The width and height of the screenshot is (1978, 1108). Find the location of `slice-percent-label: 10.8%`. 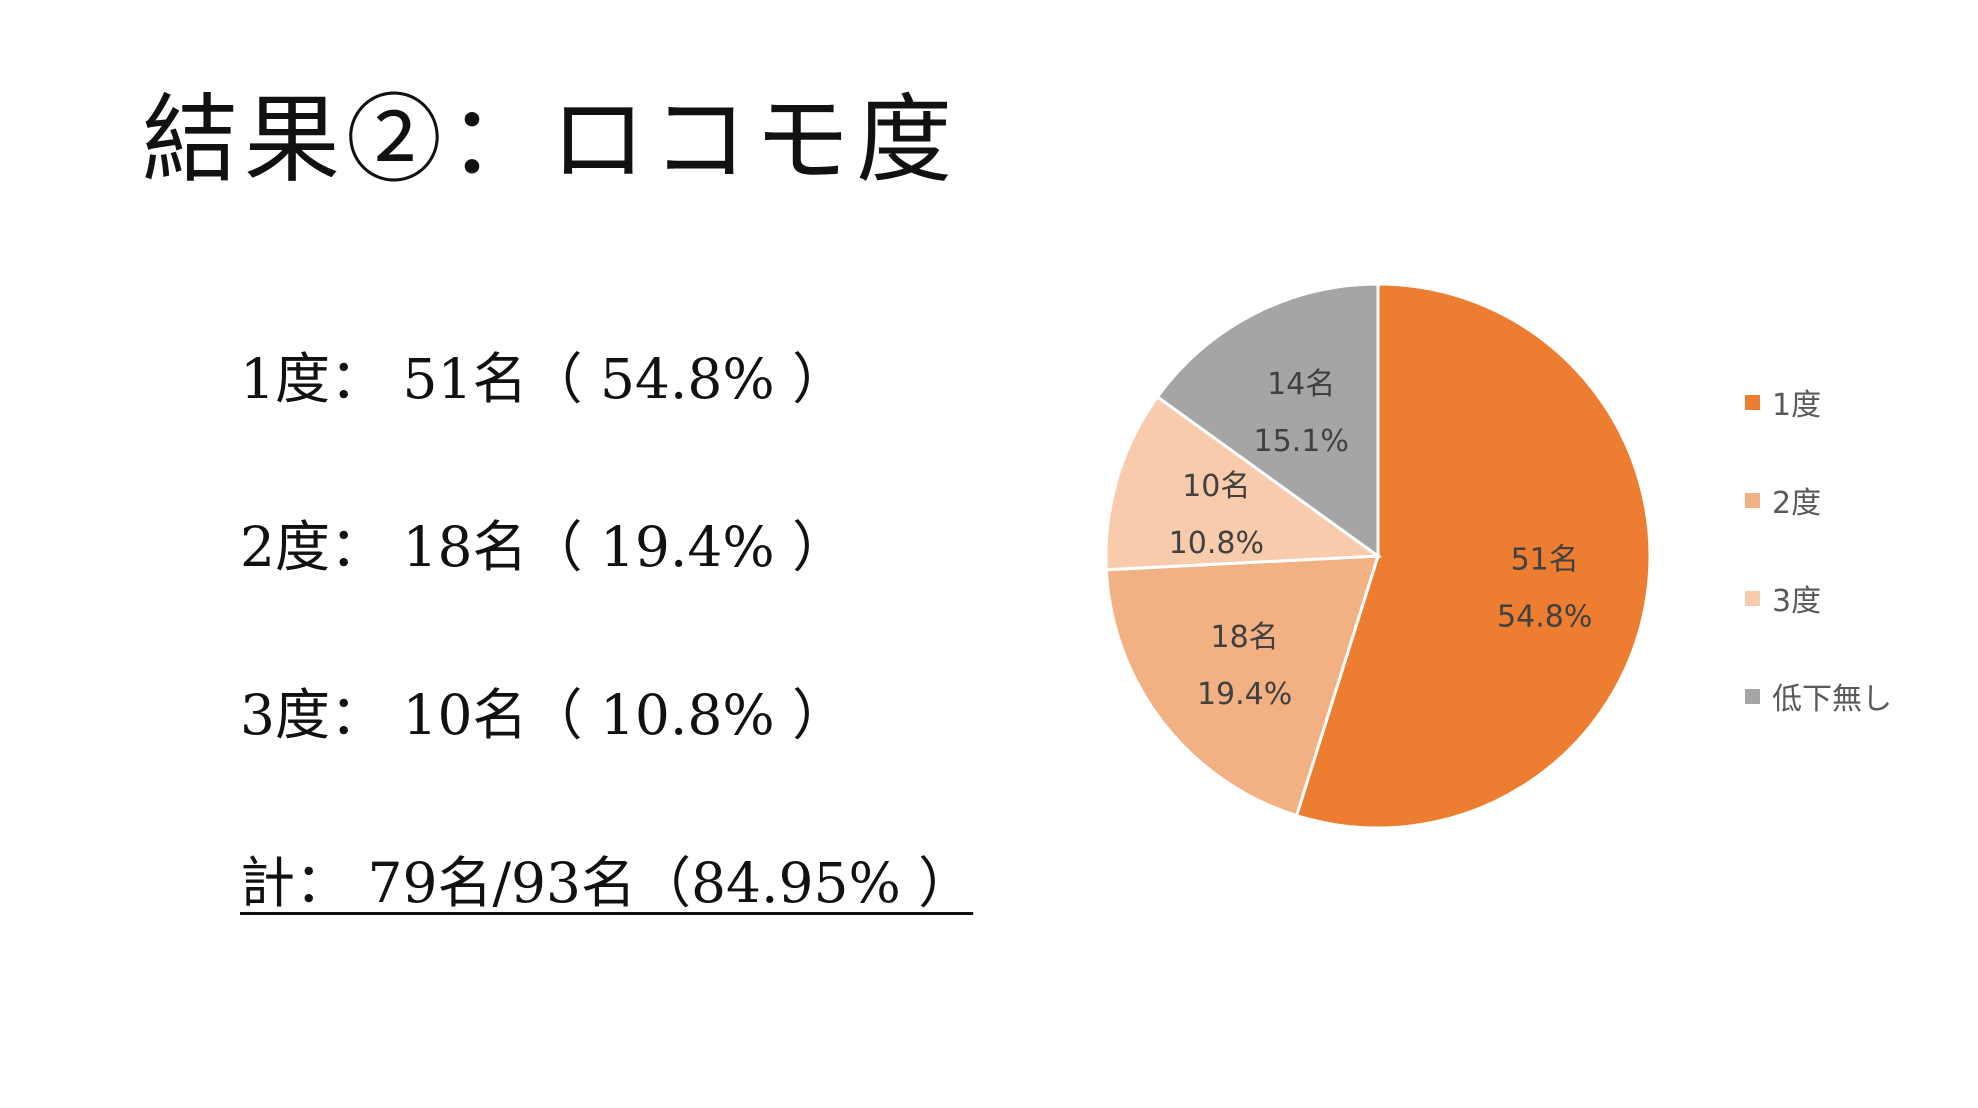

slice-percent-label: 10.8% is located at coordinates (1216, 543).